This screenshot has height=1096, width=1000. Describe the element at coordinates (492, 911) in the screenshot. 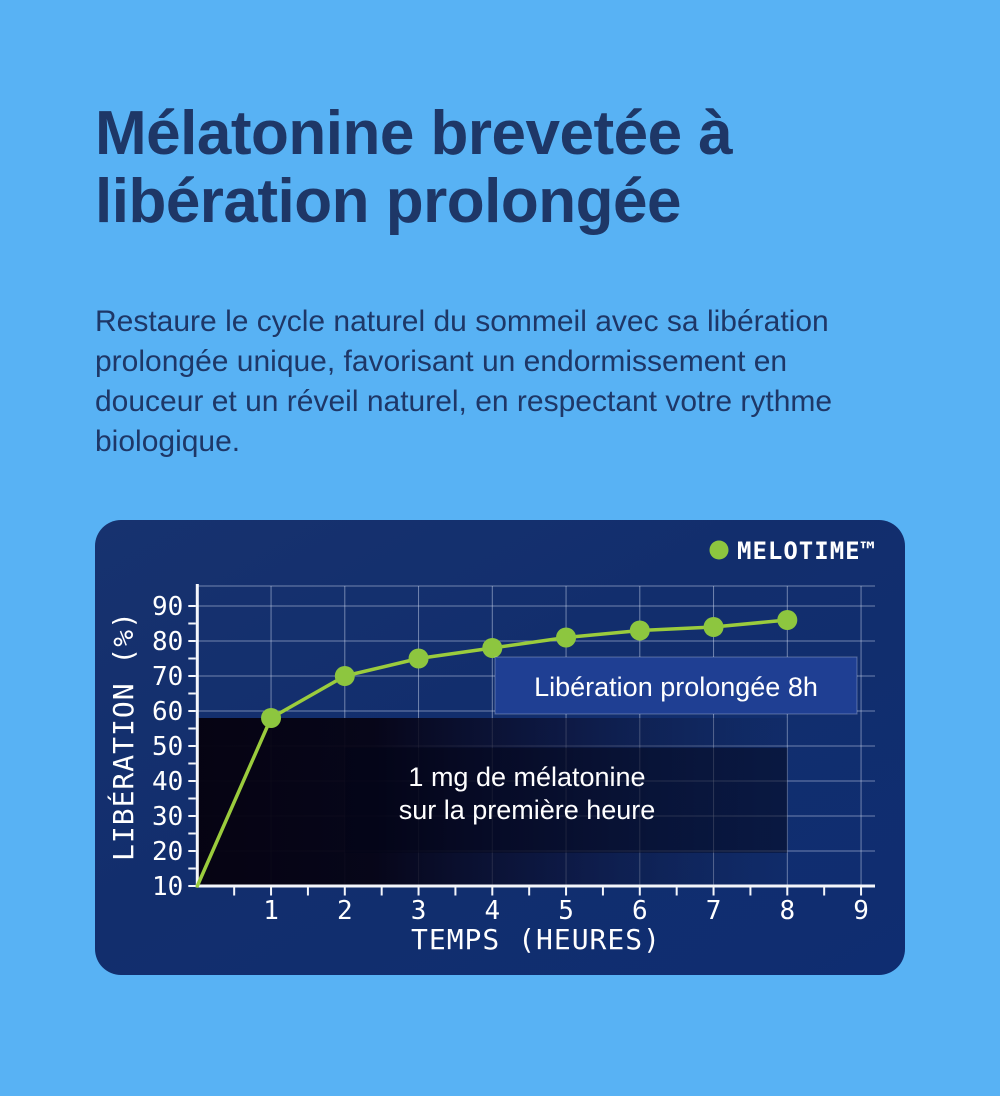

I see `x-tick-label: 4` at that location.